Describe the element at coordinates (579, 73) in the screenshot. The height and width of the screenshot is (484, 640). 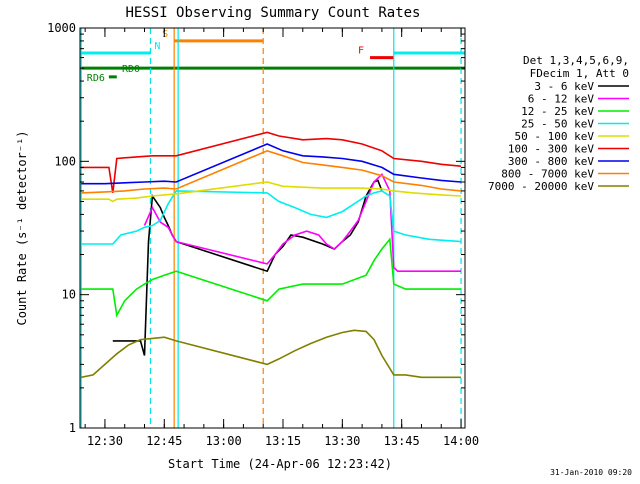
I see `legend-header-line-2: FDecim 1, Att 0` at that location.